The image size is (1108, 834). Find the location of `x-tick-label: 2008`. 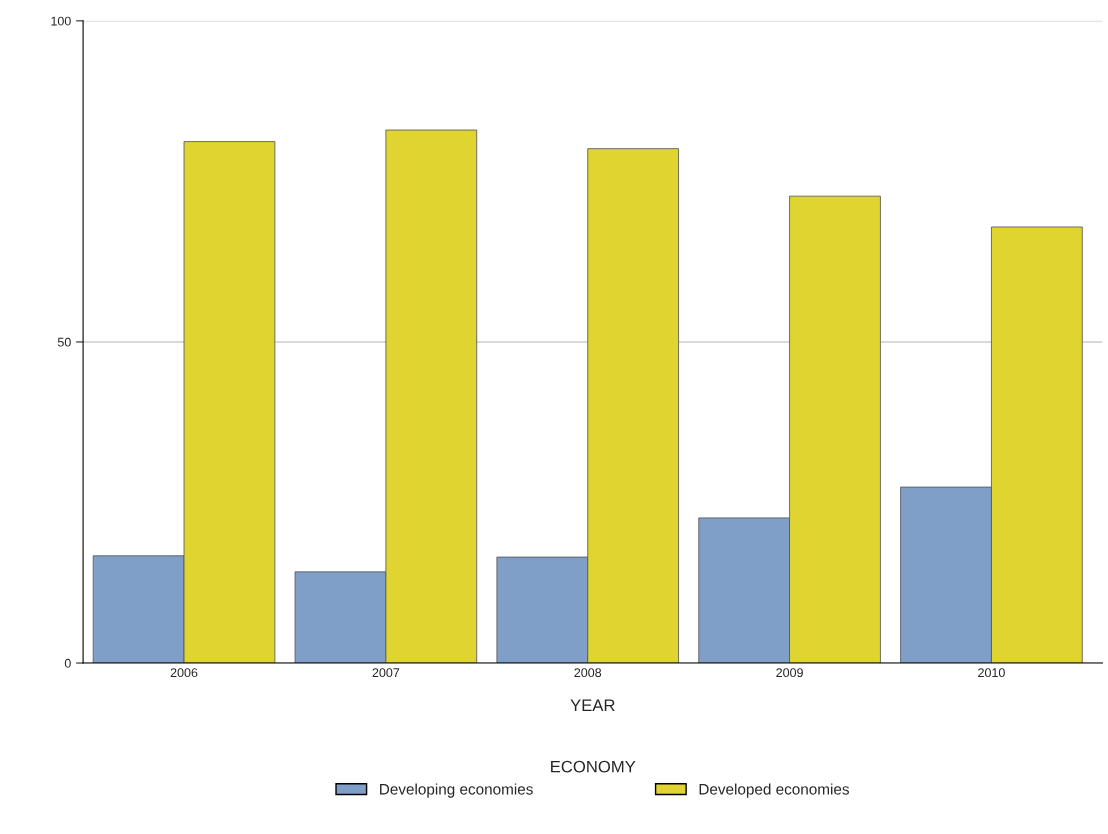

x-tick-label: 2008 is located at coordinates (588, 673).